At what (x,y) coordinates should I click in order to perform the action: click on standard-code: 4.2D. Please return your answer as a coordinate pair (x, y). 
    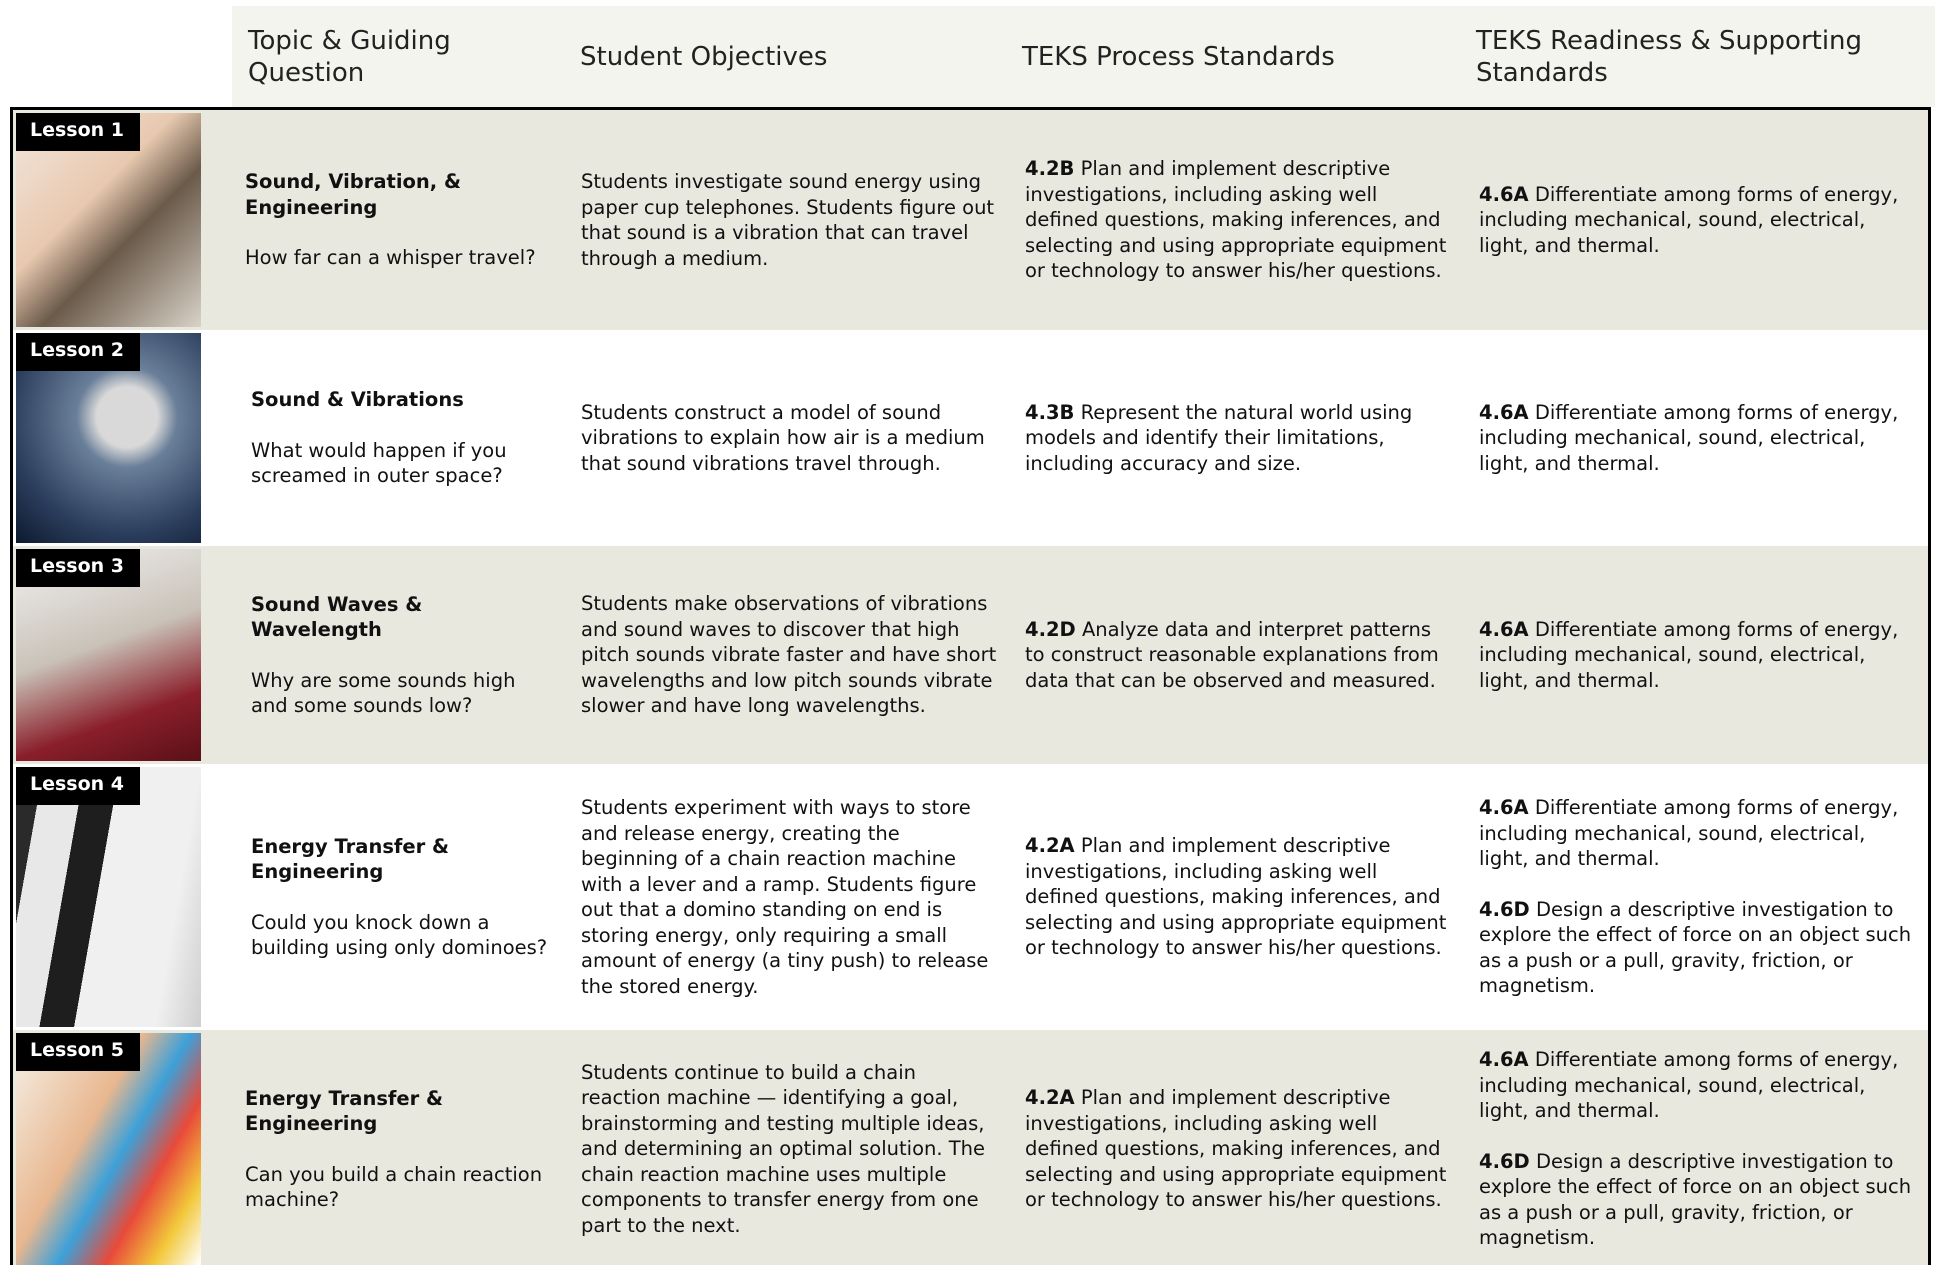
    Looking at the image, I should click on (1050, 629).